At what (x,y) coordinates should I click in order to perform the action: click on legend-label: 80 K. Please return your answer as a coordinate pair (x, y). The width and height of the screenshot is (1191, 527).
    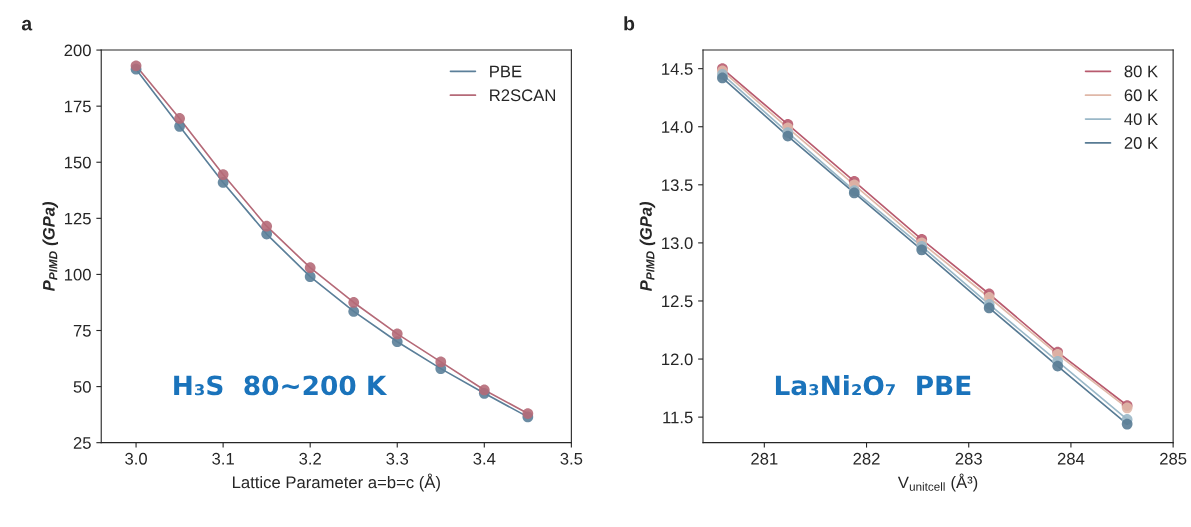
    Looking at the image, I should click on (1141, 71).